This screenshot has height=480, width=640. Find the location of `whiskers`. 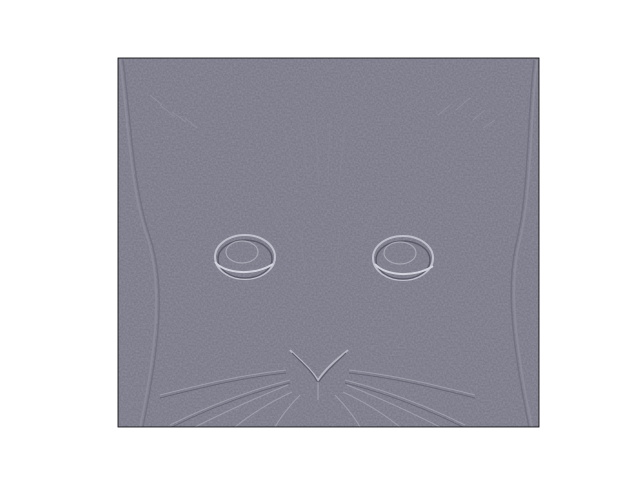

whiskers is located at coordinates (317, 398).